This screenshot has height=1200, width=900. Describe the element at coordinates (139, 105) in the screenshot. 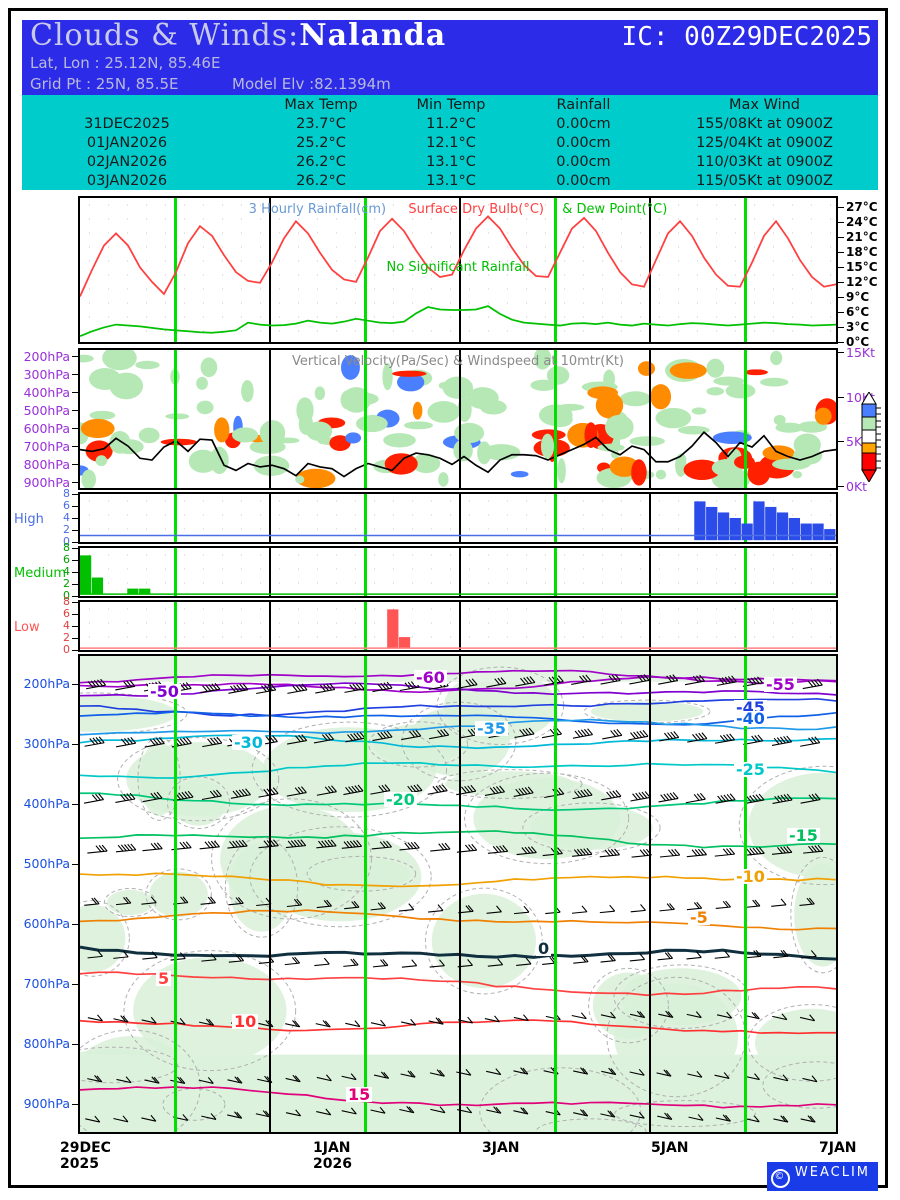

I see `col-date` at that location.